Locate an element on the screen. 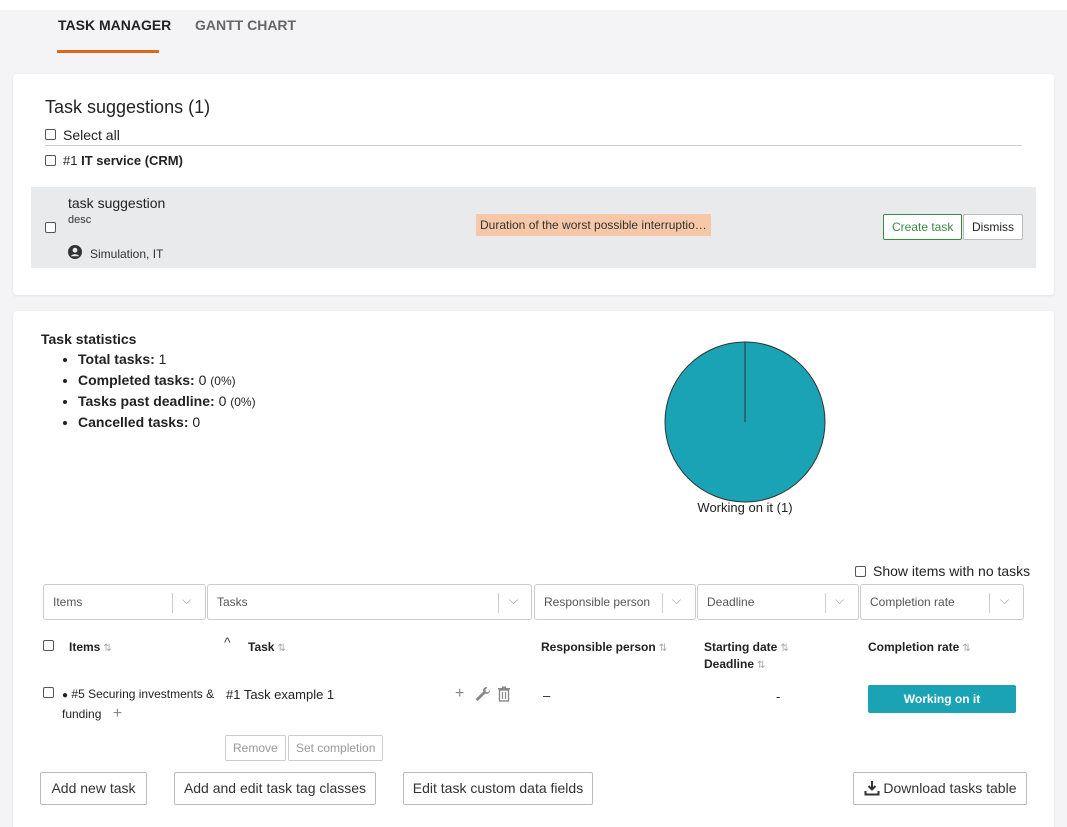  select-all-checkbox is located at coordinates (50, 134).